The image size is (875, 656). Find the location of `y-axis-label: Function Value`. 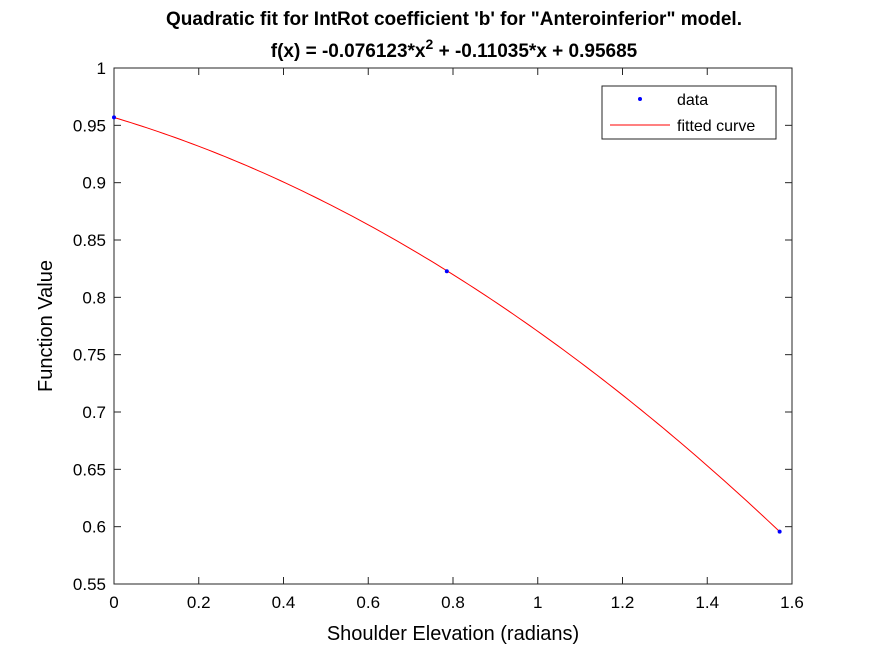

y-axis-label: Function Value is located at coordinates (46, 326).